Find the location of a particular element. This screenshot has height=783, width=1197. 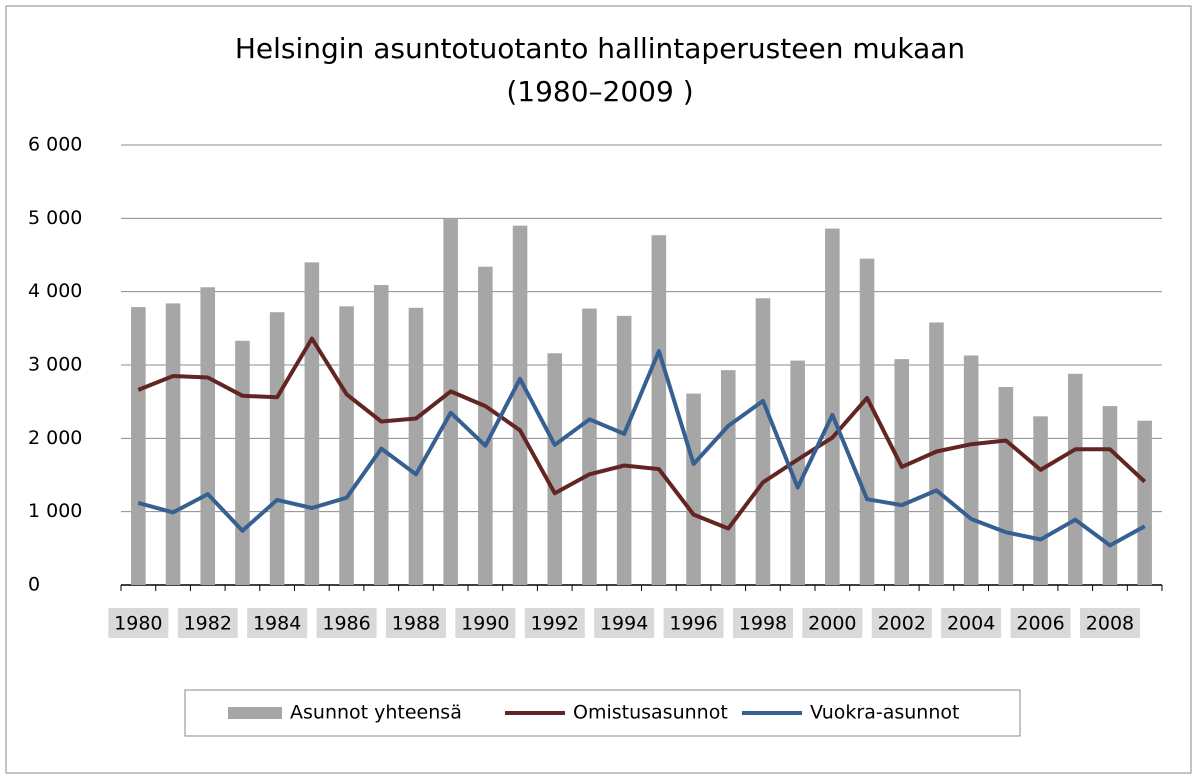

legend-box is located at coordinates (602, 713).